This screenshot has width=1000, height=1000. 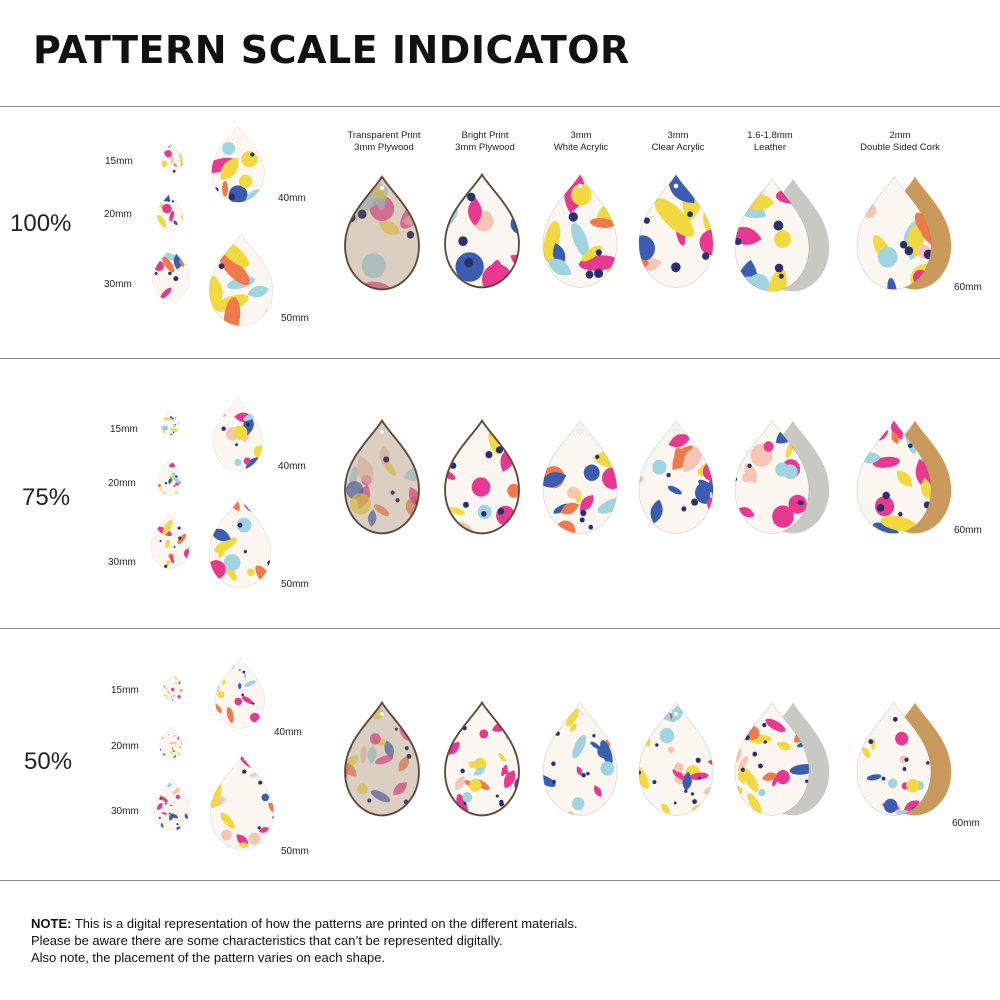 I want to click on note-label: NOTE:, so click(x=51, y=923).